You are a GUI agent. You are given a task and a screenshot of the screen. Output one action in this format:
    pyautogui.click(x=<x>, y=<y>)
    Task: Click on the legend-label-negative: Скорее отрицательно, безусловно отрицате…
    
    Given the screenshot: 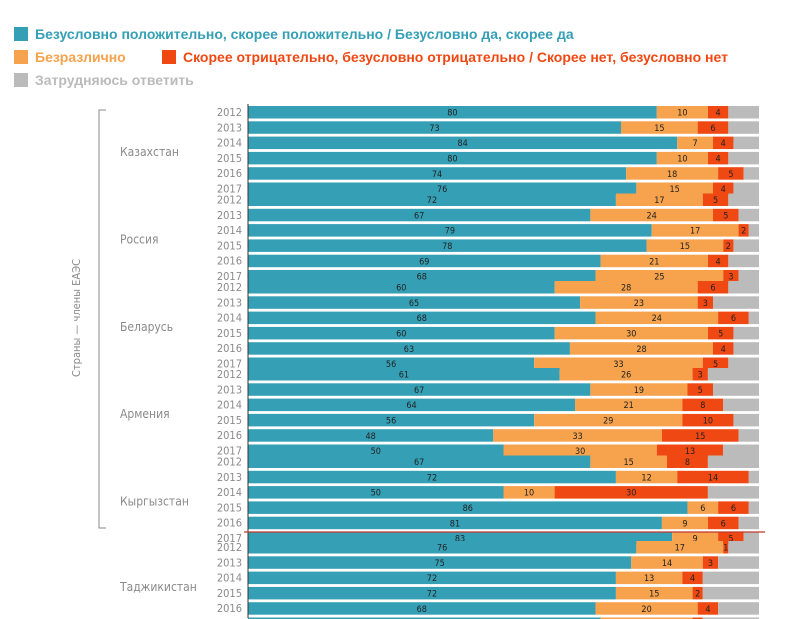 What is the action you would take?
    pyautogui.click(x=455, y=57)
    